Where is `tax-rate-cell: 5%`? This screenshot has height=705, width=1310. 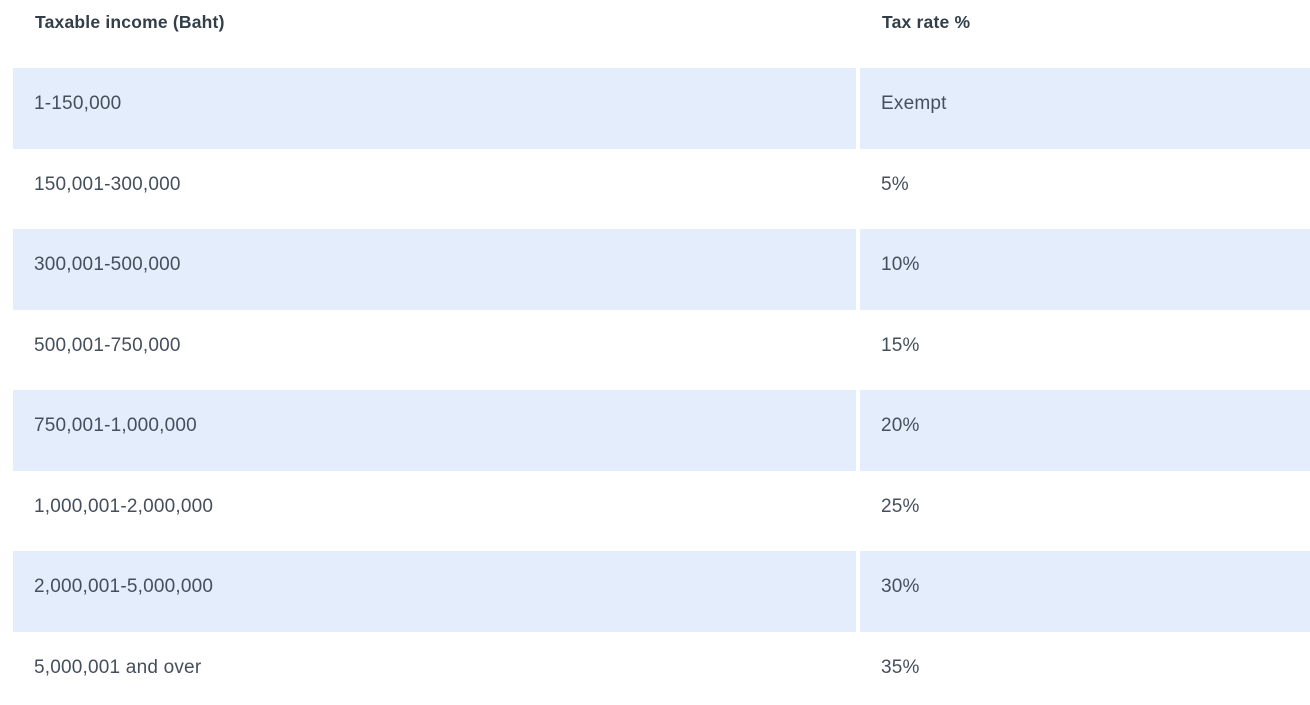 tax-rate-cell: 5% is located at coordinates (1085, 188).